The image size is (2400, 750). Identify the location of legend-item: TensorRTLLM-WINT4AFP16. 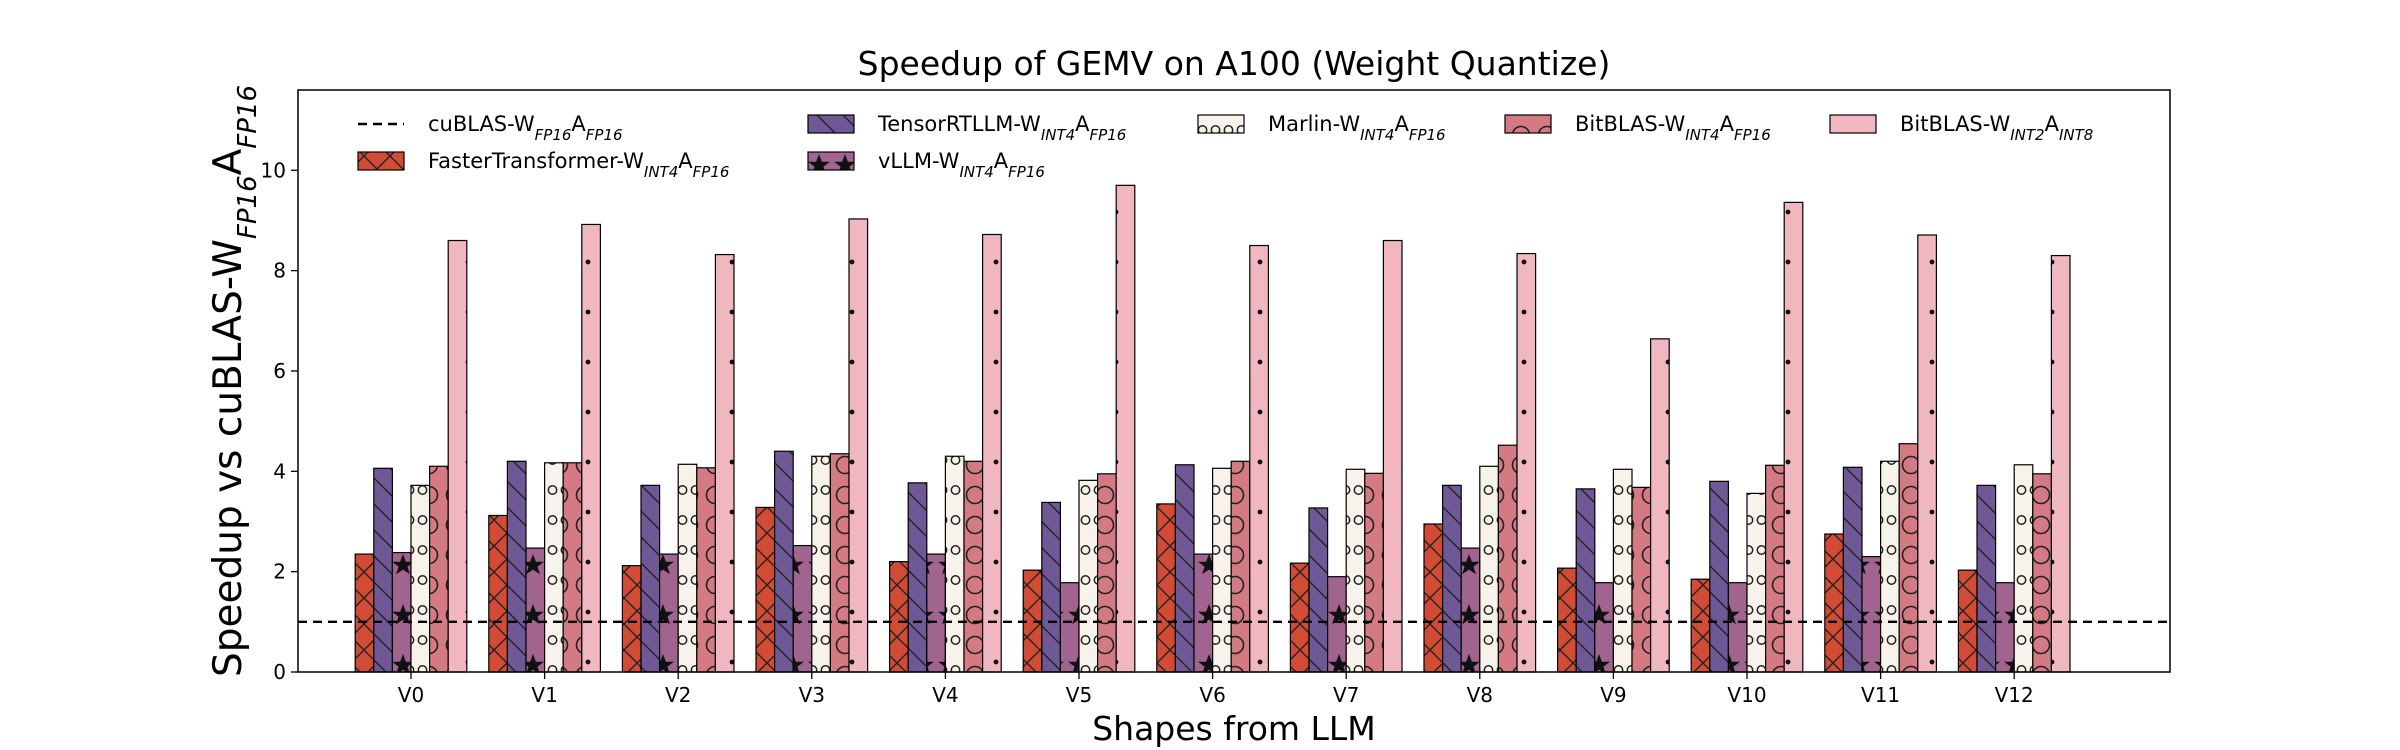
(966, 128).